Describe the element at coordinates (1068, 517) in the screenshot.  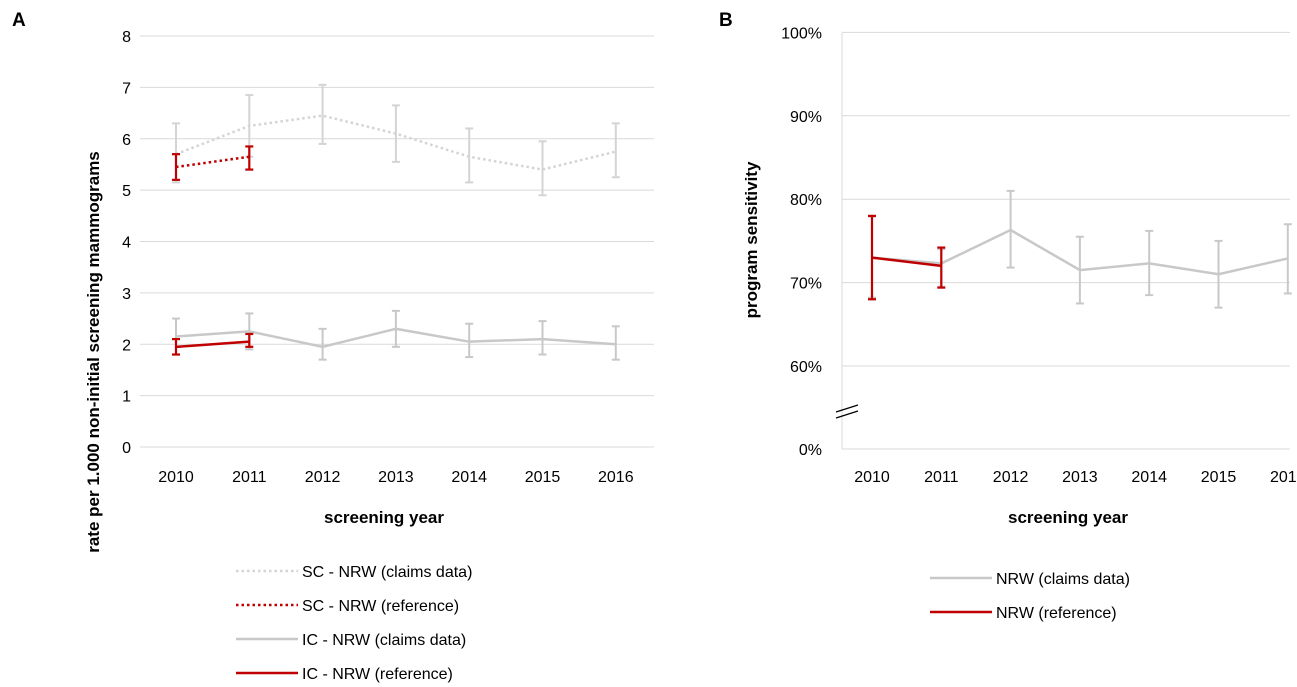
I see `panel-b-x-axis-title: screening year` at that location.